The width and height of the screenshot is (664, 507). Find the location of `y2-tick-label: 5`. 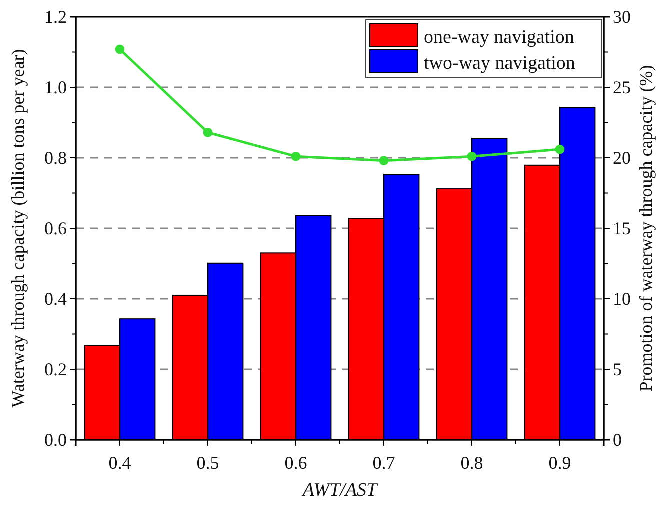

y2-tick-label: 5 is located at coordinates (617, 369).